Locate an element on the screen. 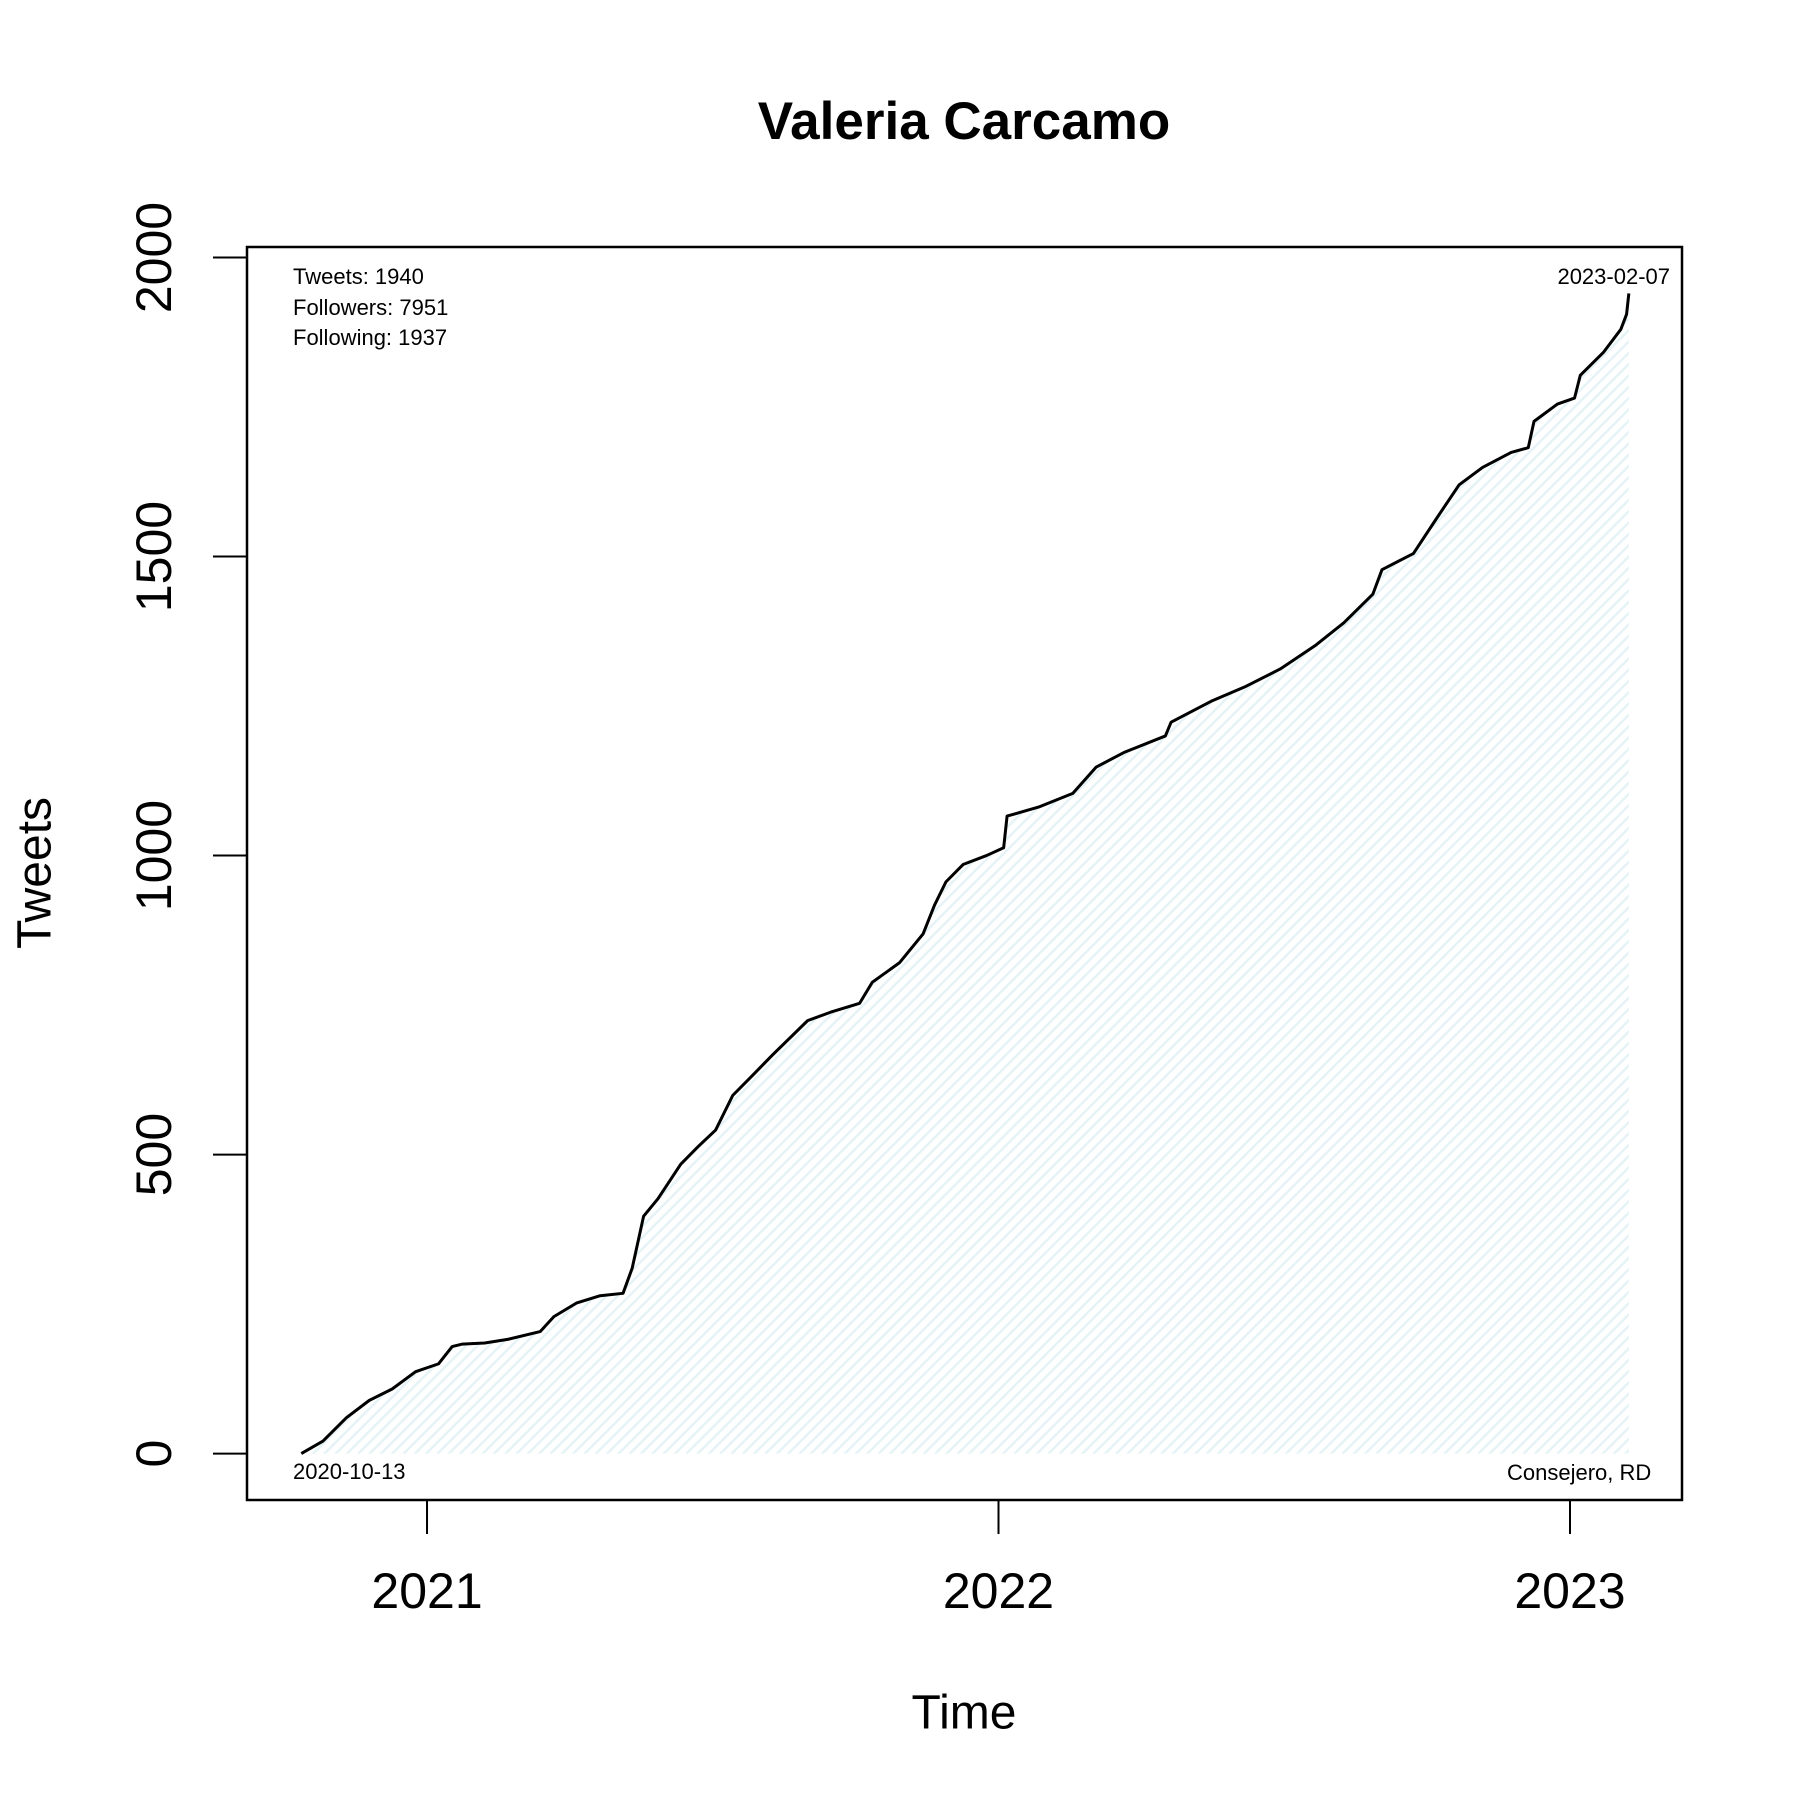 The height and width of the screenshot is (1800, 1800). x-tick-label: 2021 is located at coordinates (426, 1591).